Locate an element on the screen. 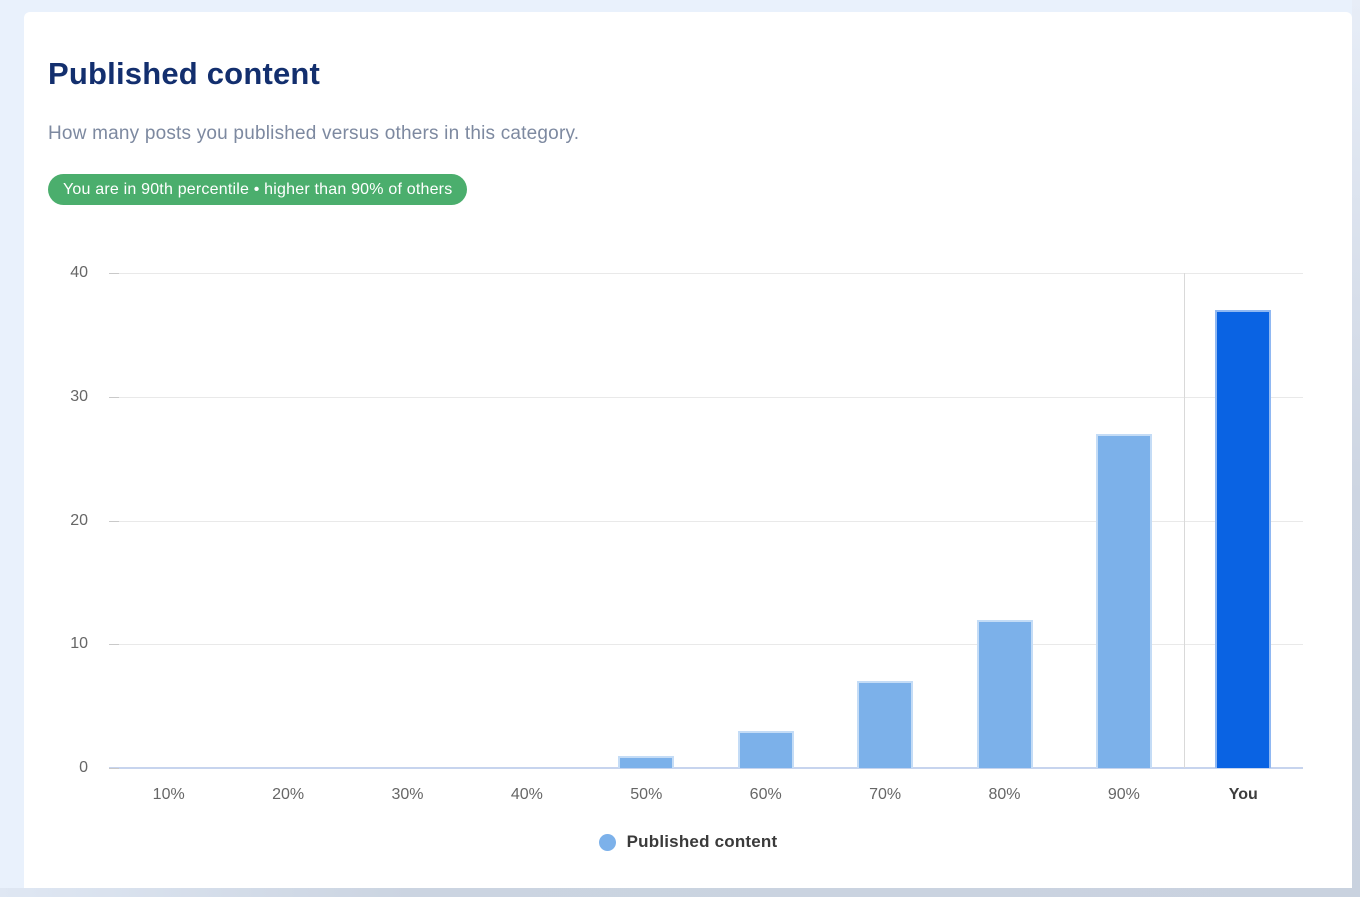 Image resolution: width=1360 pixels, height=897 pixels. bar-80% is located at coordinates (1004, 693).